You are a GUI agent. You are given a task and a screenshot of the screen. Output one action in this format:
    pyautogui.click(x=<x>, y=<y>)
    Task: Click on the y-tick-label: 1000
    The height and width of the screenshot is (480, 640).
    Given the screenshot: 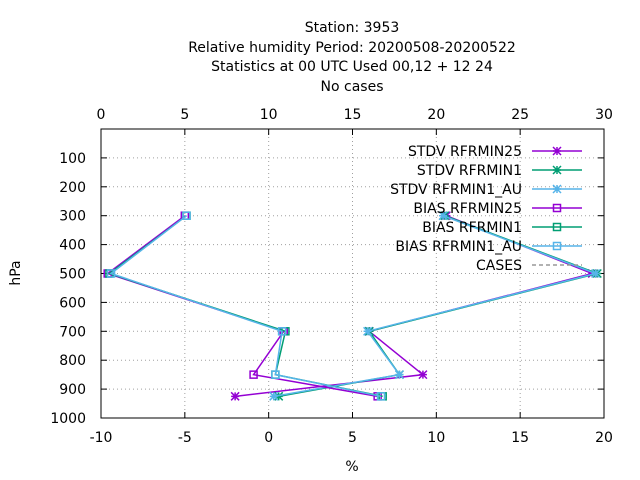 What is the action you would take?
    pyautogui.click(x=68, y=419)
    